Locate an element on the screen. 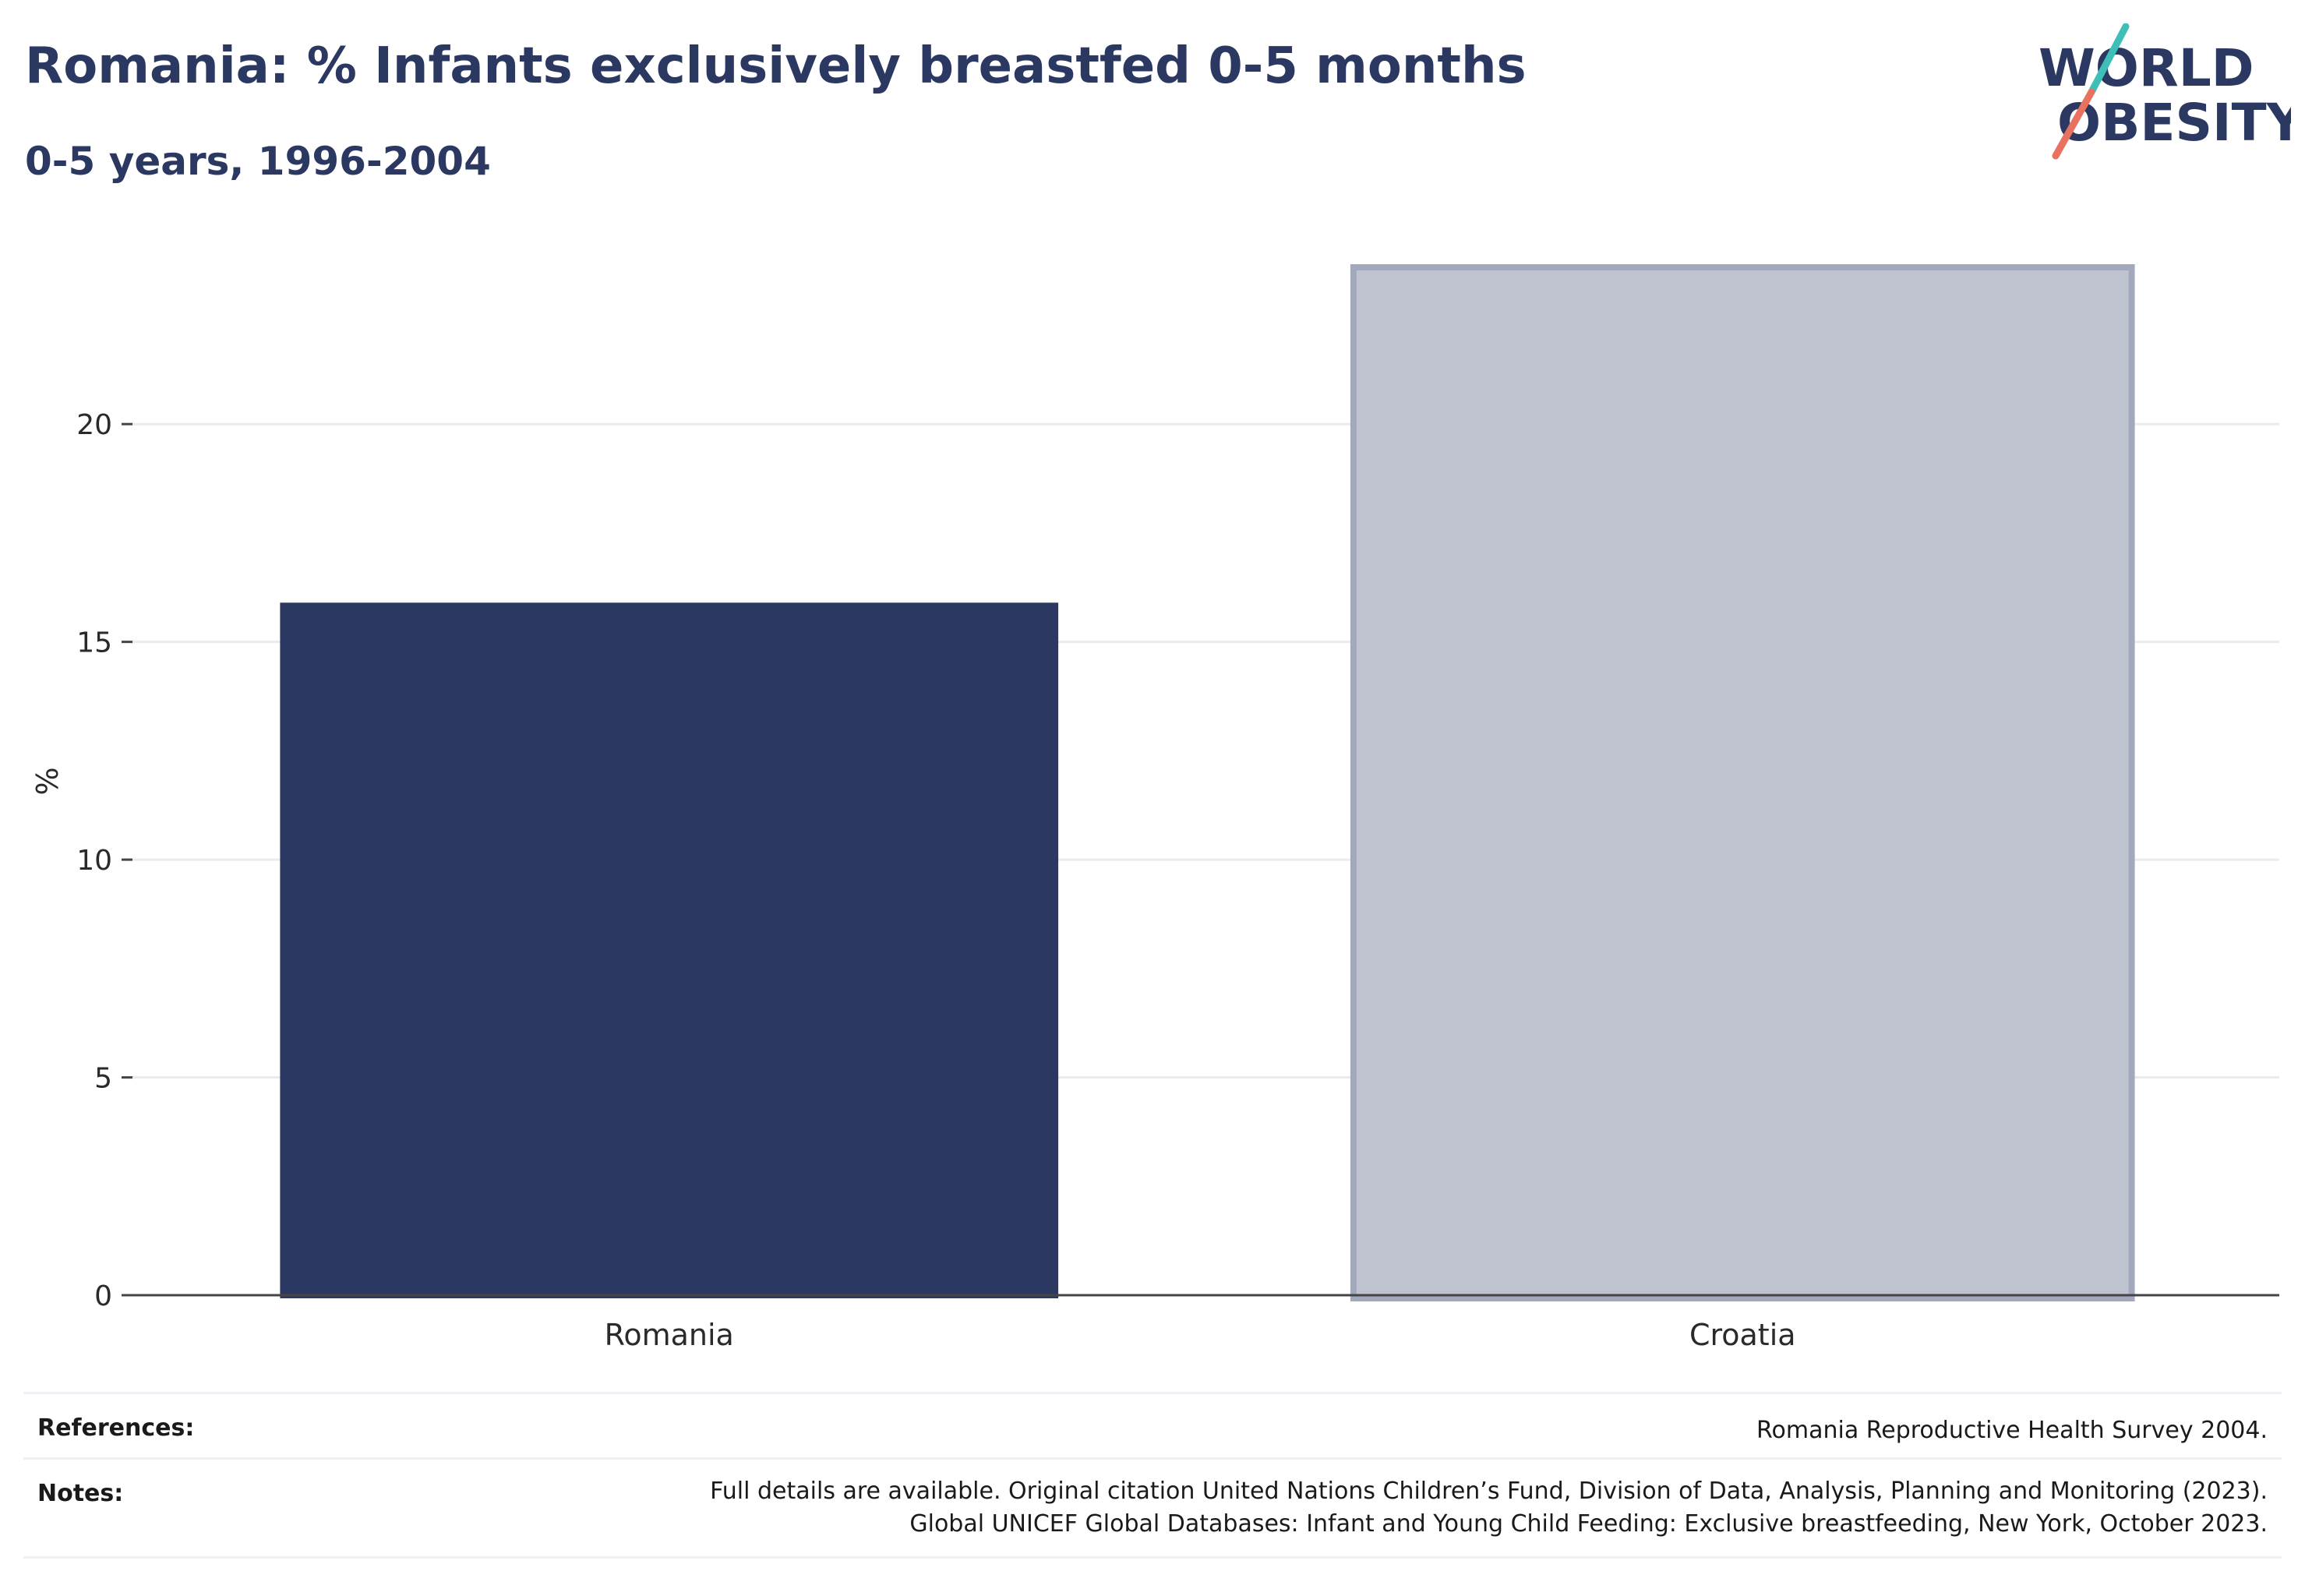  notes-label: Notes: is located at coordinates (80, 1493).